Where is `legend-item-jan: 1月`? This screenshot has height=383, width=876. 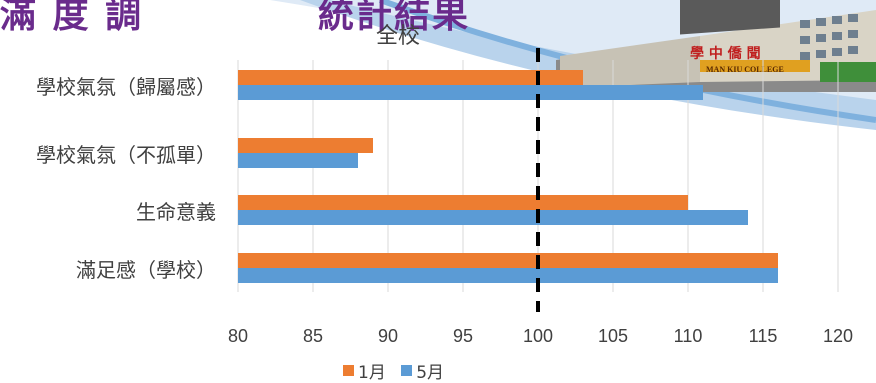 legend-item-jan: 1月 is located at coordinates (364, 370).